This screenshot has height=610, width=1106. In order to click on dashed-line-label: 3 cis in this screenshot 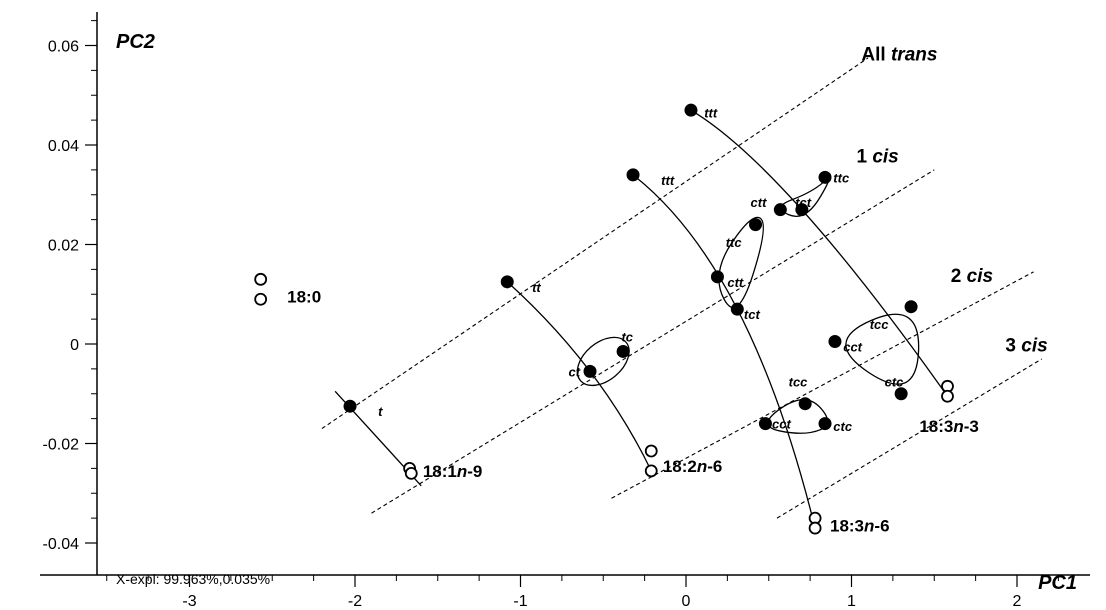, I will do `click(1026, 345)`.